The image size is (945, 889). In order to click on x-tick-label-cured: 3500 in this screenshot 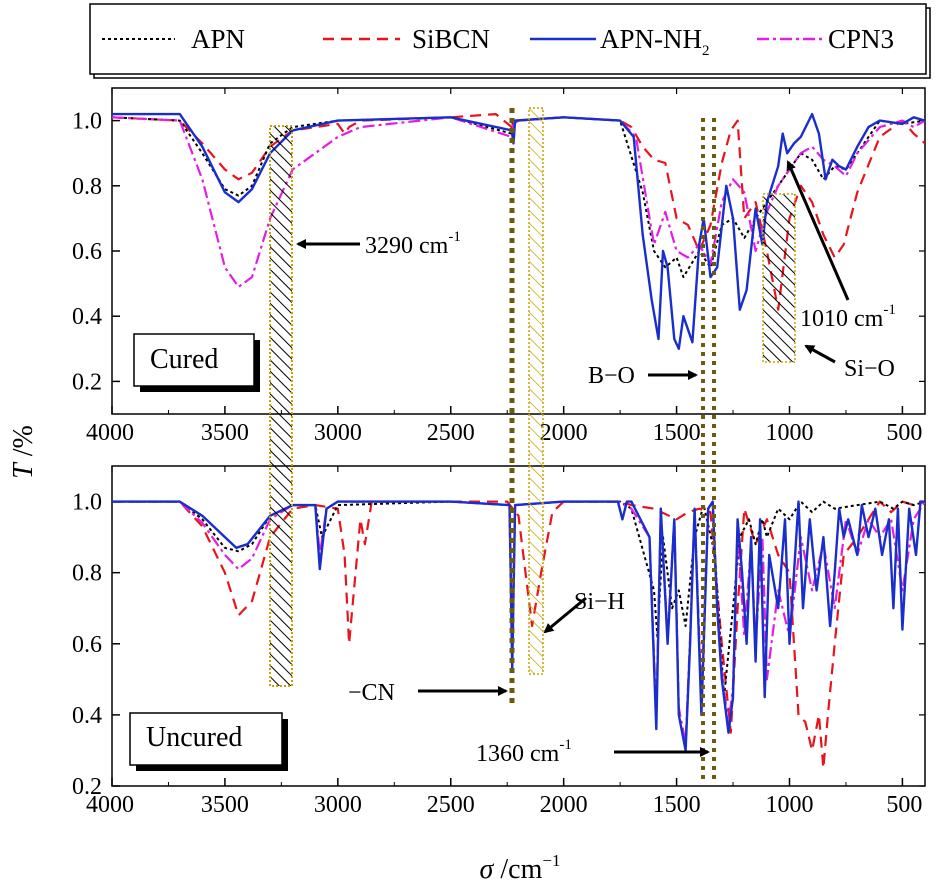, I will do `click(225, 433)`.